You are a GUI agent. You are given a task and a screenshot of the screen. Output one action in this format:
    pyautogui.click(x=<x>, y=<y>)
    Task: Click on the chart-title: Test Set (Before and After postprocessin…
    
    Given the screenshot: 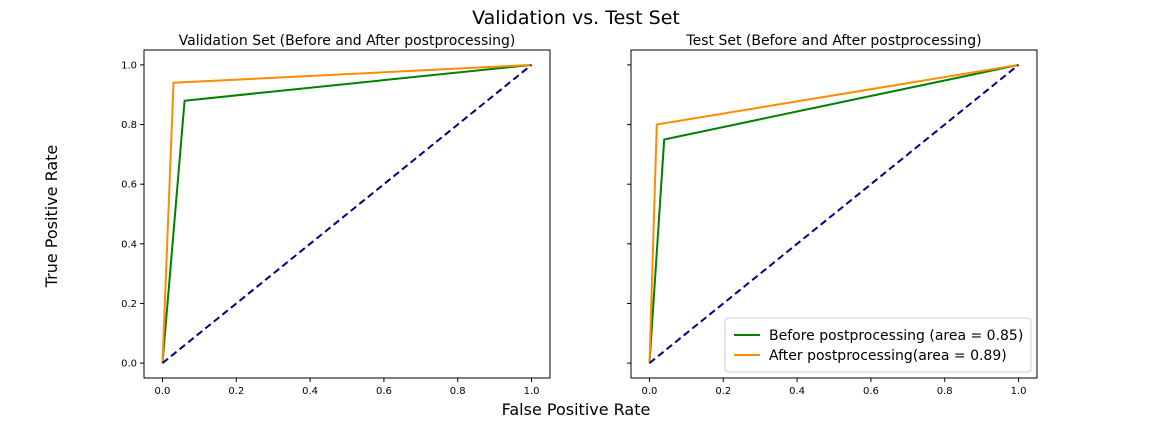 What is the action you would take?
    pyautogui.click(x=833, y=41)
    